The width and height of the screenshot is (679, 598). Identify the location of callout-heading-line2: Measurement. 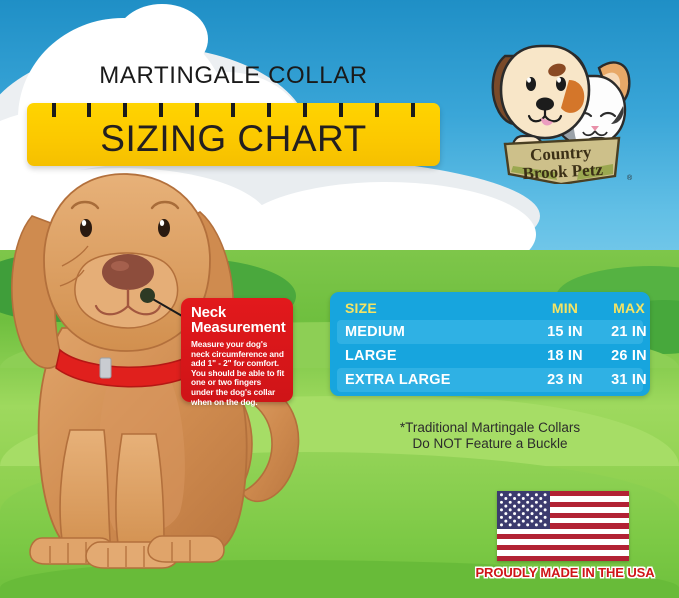
(238, 327).